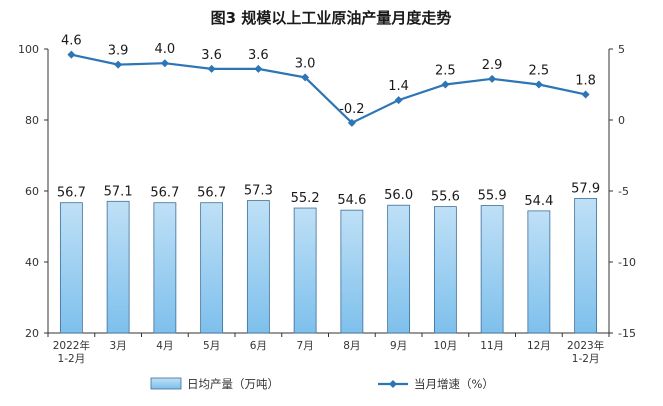  What do you see at coordinates (454, 384) in the screenshot?
I see `legend-line-label: 当月增速（%）` at bounding box center [454, 384].